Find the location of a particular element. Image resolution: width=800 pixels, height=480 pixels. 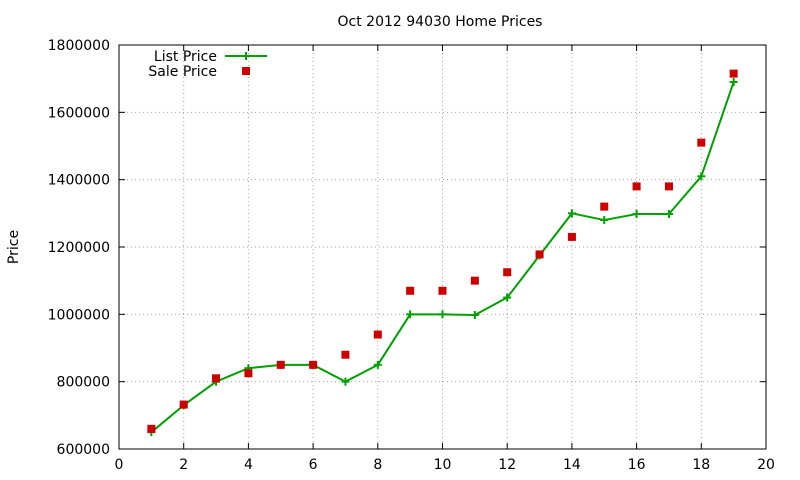

y-tick-label: 1600000 is located at coordinates (79, 113).